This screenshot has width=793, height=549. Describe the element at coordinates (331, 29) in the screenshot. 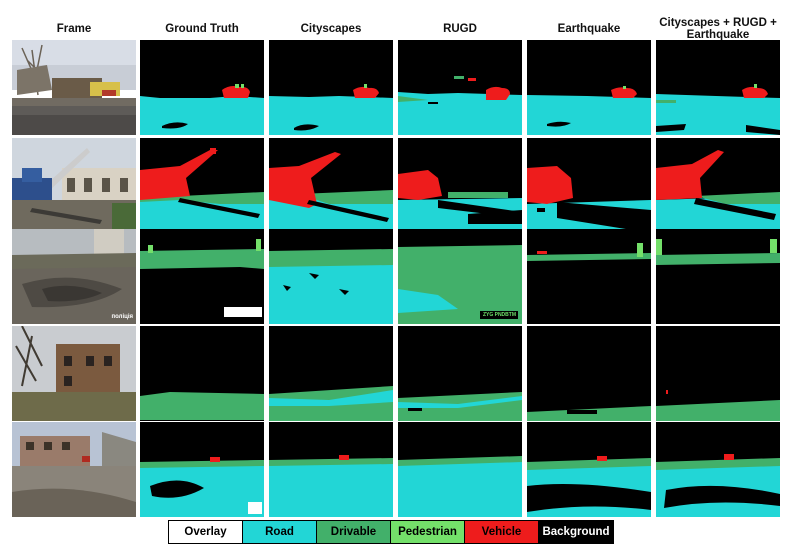

I see `column-header-cityscapes: Cityscapes` at that location.